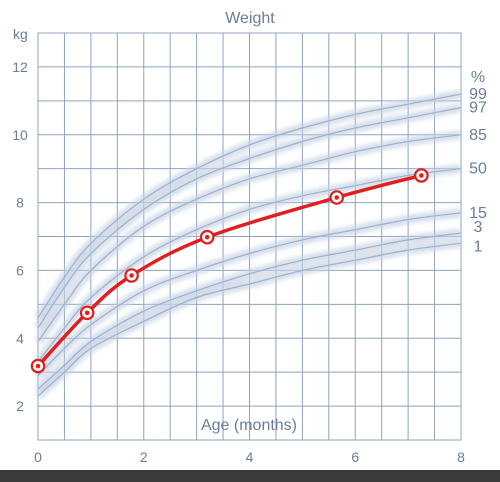 This screenshot has width=500, height=482. Describe the element at coordinates (20, 34) in the screenshot. I see `y-axis-unit-label: kg` at that location.